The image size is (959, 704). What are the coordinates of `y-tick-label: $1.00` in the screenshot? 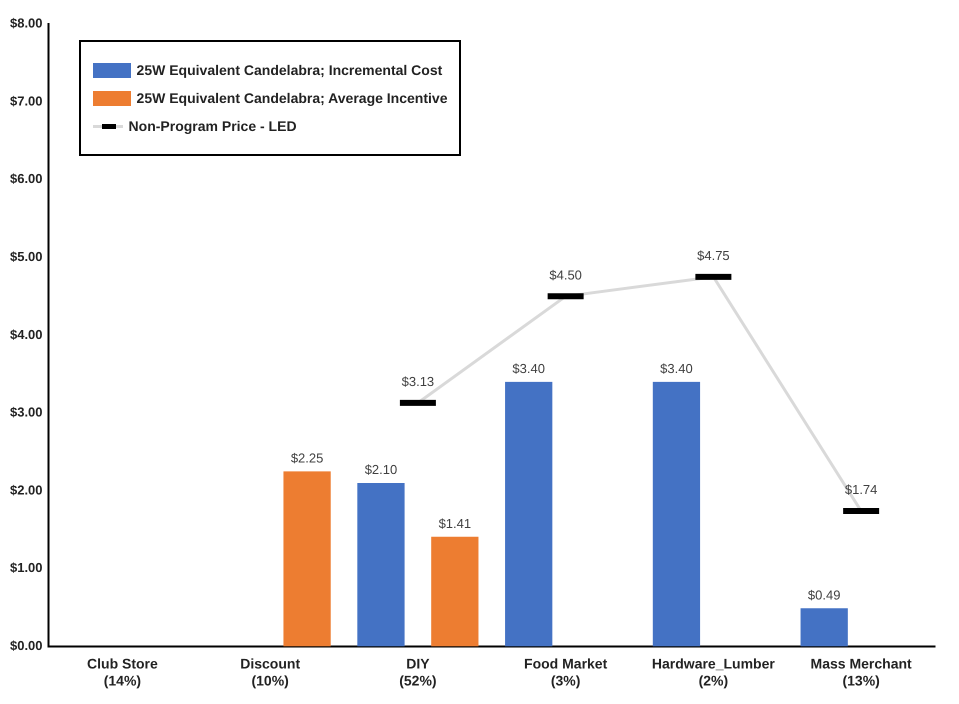 It's located at (26, 568).